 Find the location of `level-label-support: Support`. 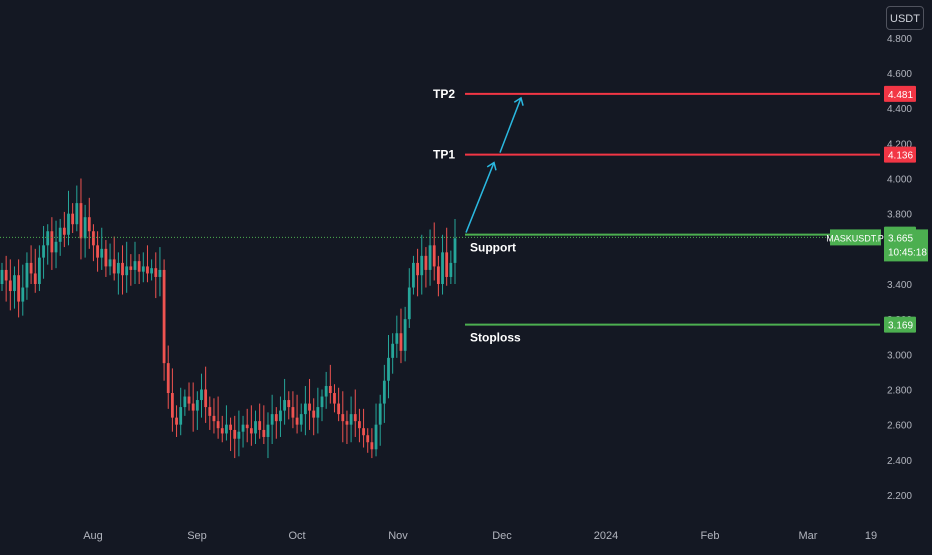

level-label-support: Support is located at coordinates (493, 248).